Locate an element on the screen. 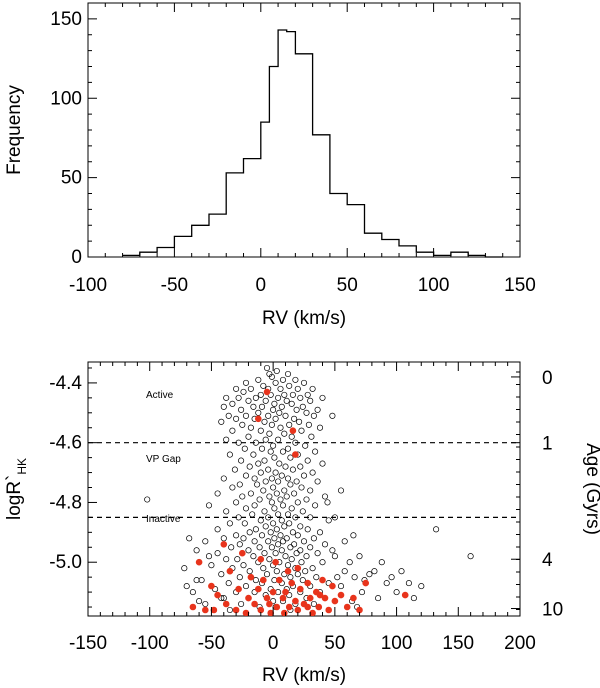  y-tick-label: -5.0 is located at coordinates (65, 562).